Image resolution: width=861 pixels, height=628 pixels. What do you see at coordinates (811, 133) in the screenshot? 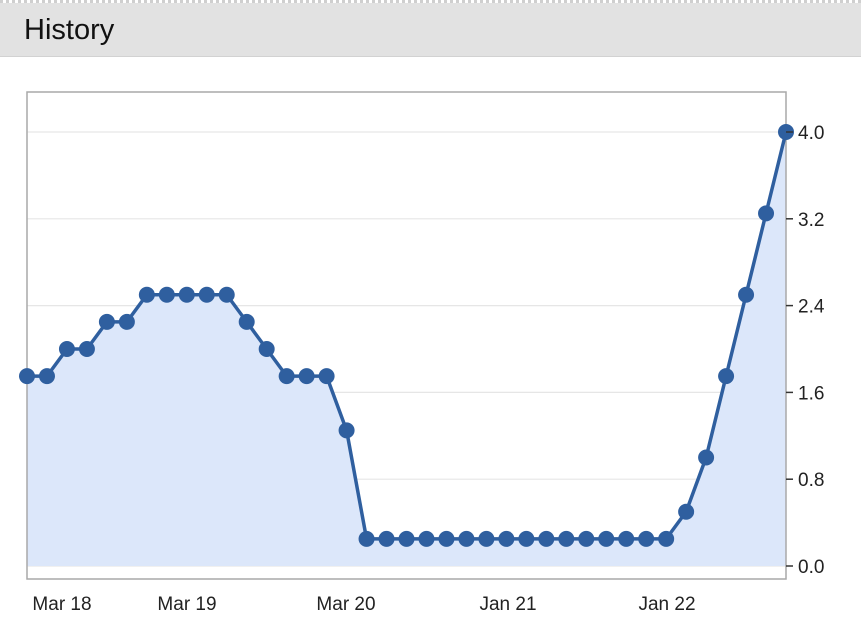
I see `y-tick-label: 4.0` at bounding box center [811, 133].